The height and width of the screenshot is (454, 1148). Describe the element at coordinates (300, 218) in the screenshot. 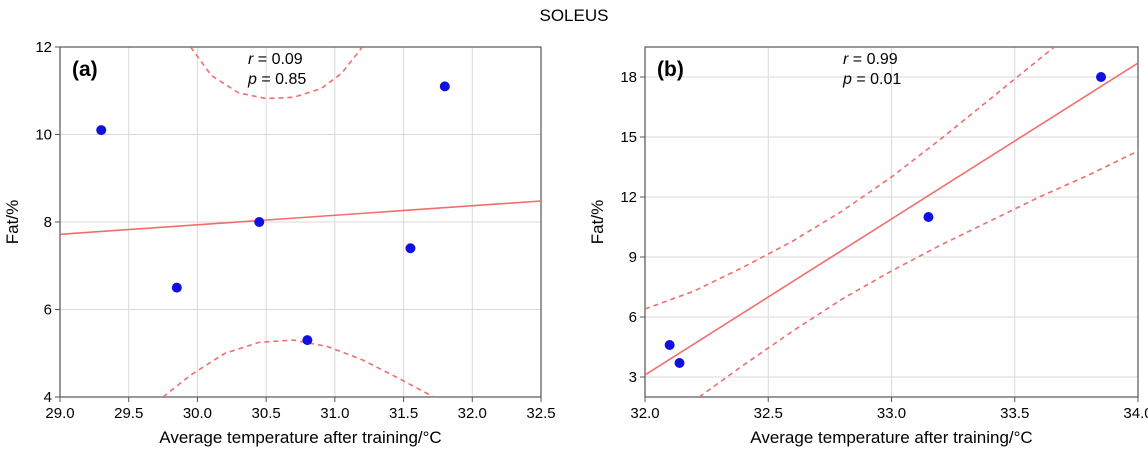

I see `regression-line` at that location.